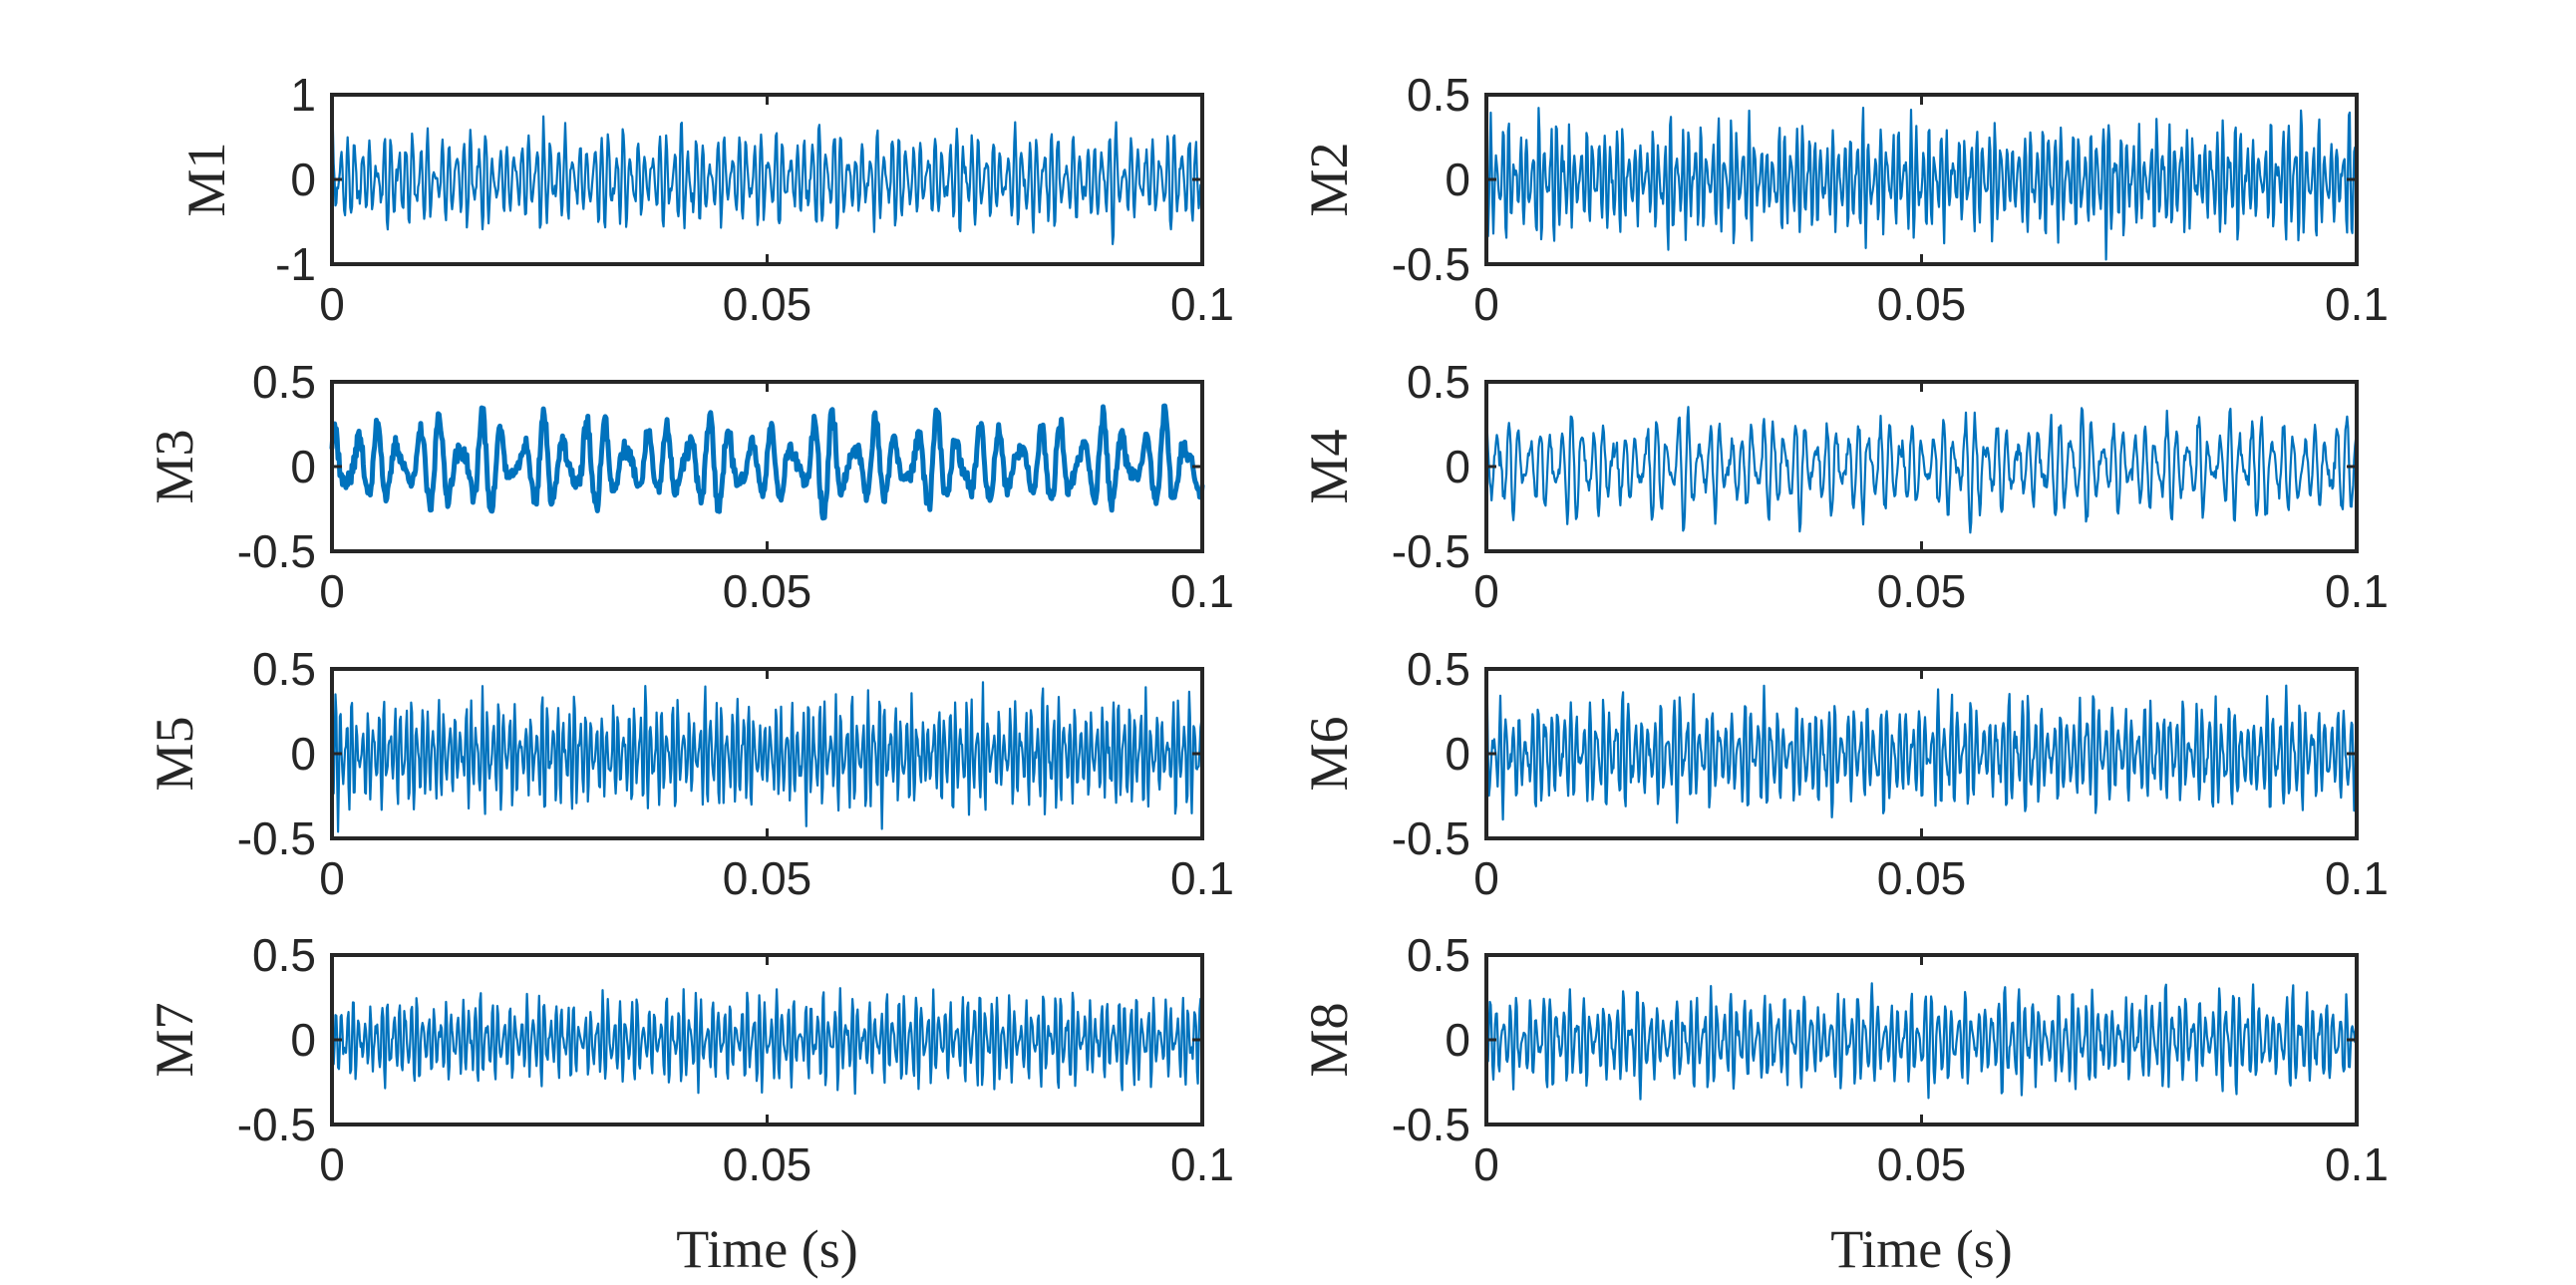 The width and height of the screenshot is (2576, 1285). What do you see at coordinates (174, 1039) in the screenshot?
I see `y-axis-label: M7` at bounding box center [174, 1039].